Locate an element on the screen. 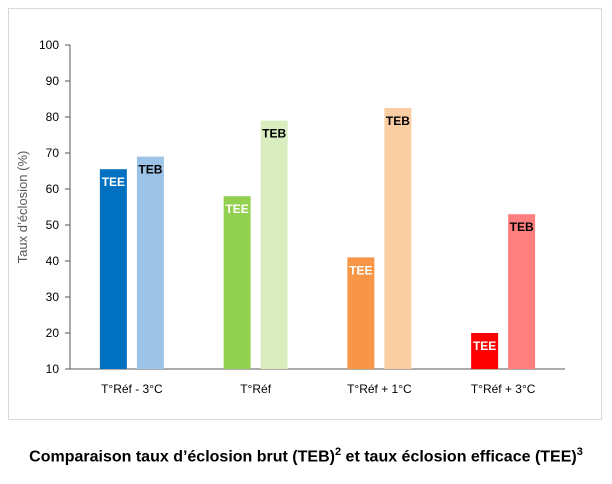 This screenshot has width=612, height=484. y-tick-label: 40 is located at coordinates (53, 261).